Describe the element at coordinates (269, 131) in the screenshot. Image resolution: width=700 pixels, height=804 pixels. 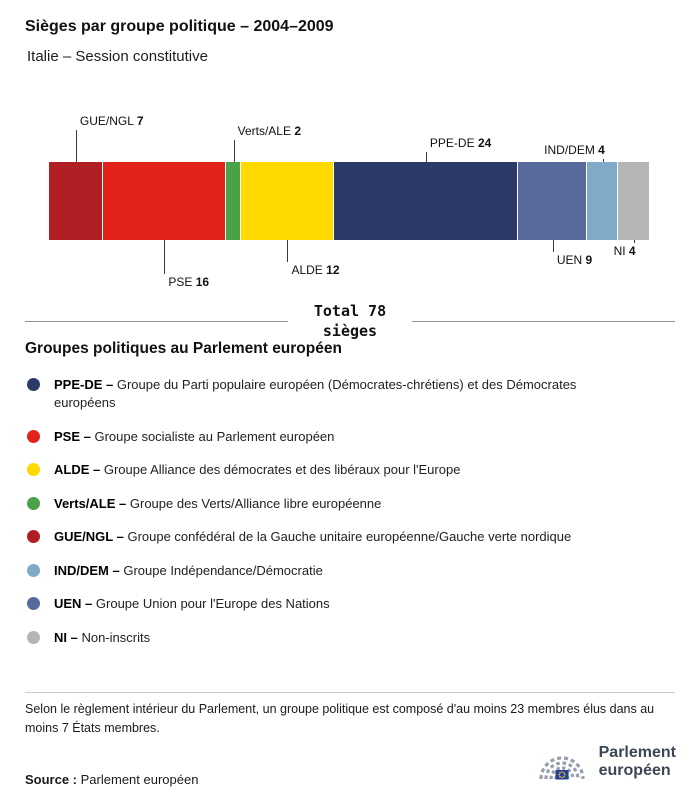
I see `bar-label-verts-ale: Verts/ALE 2` at that location.